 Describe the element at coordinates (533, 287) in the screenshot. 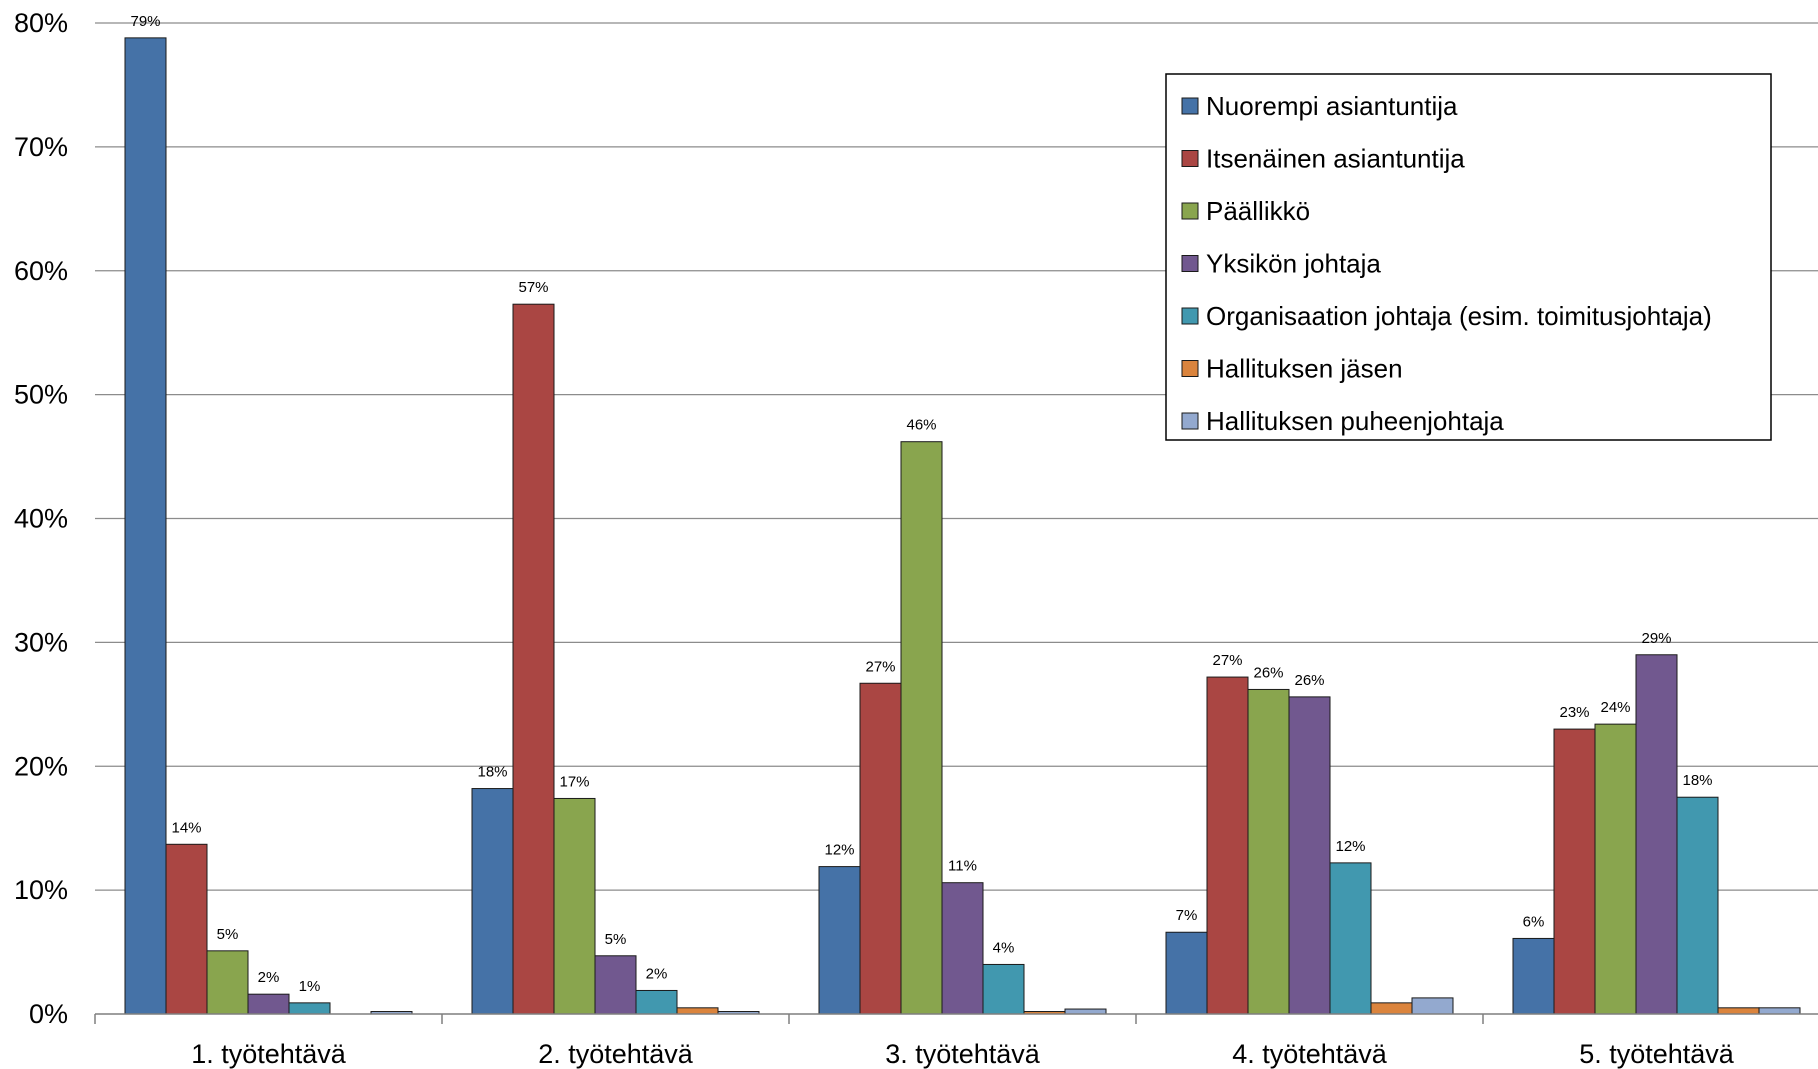

I see `data-label: 57%` at that location.